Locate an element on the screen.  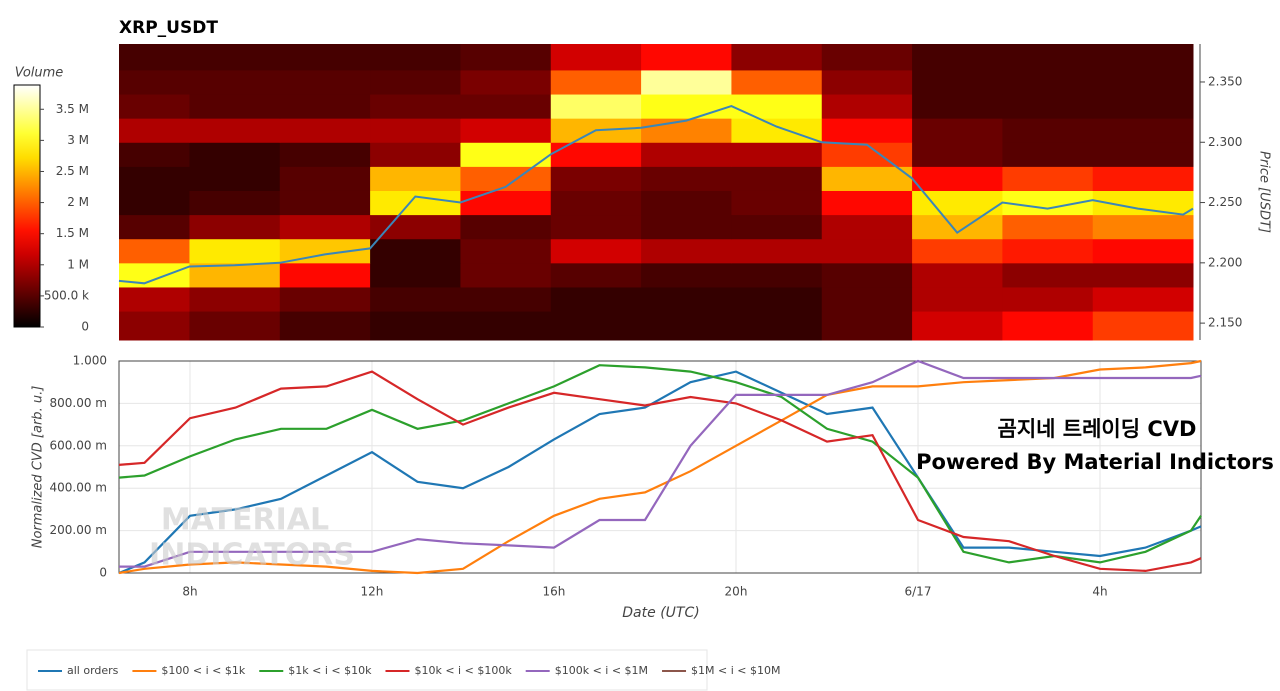
y-axis-label: Normalized CVD [arb. u.] is located at coordinates (38, 467).